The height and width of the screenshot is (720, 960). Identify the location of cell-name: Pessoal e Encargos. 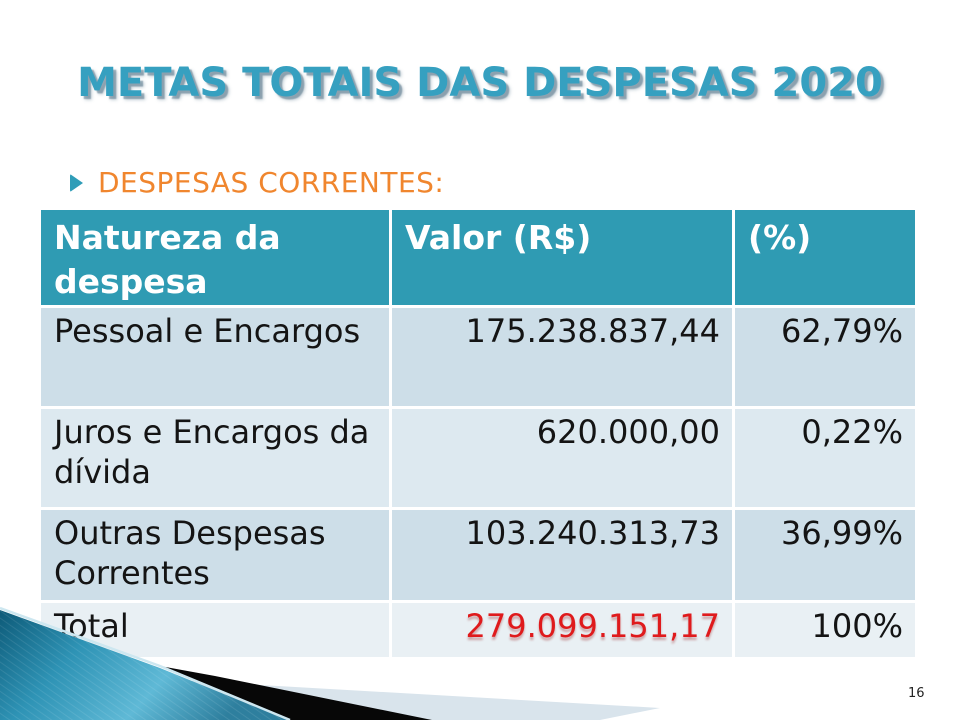
(215, 357).